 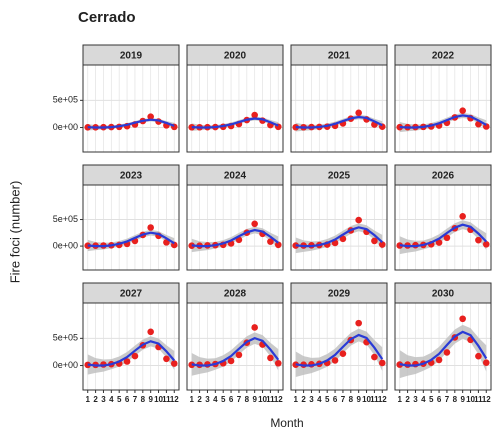 What do you see at coordinates (235, 294) in the screenshot?
I see `facet-label: 2028` at bounding box center [235, 294].